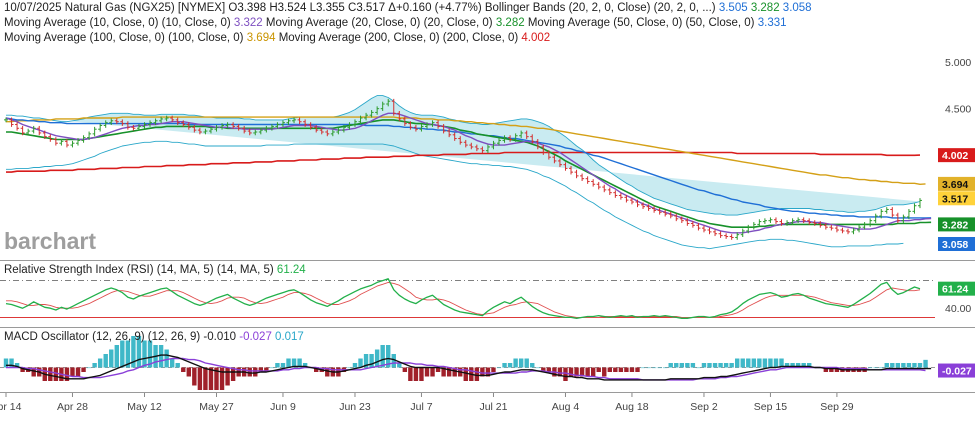 The width and height of the screenshot is (975, 421). What do you see at coordinates (956, 155) in the screenshot?
I see `ma200-badge-bg` at bounding box center [956, 155].